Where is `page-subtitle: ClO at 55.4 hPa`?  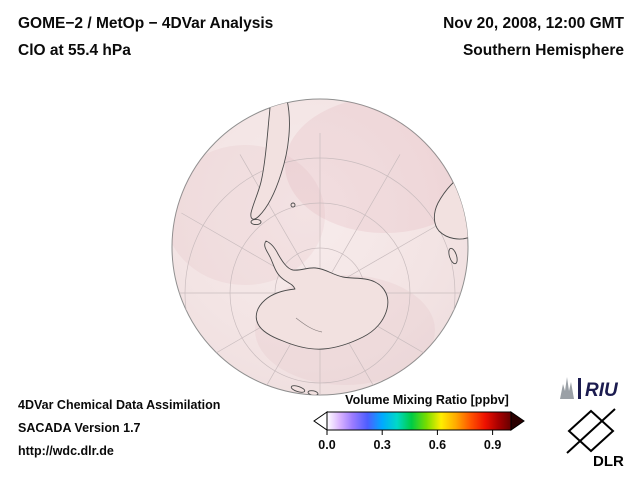
page-subtitle: ClO at 55.4 hPa is located at coordinates (74, 50).